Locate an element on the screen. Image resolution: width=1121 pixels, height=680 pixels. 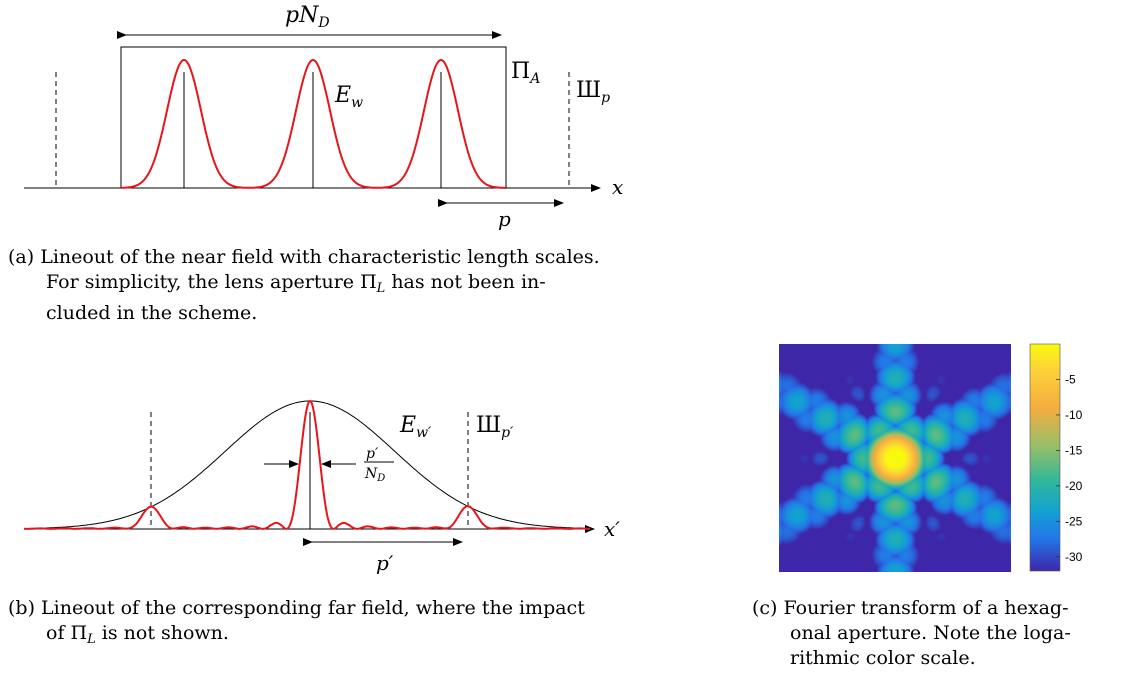
colorbar: -5 -10 -15 -20 -25 -30 is located at coordinates (1056, 457).